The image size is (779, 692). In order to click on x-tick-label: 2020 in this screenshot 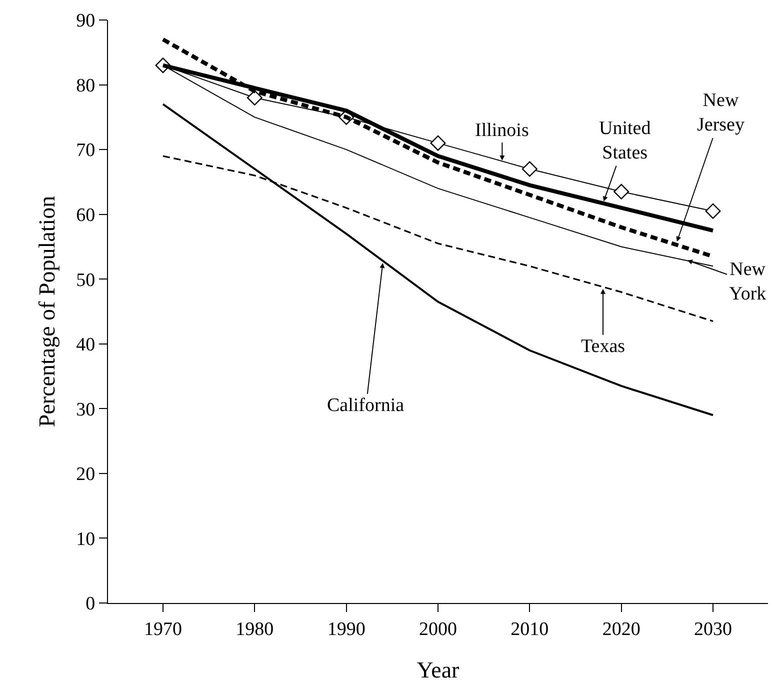, I will do `click(621, 629)`.